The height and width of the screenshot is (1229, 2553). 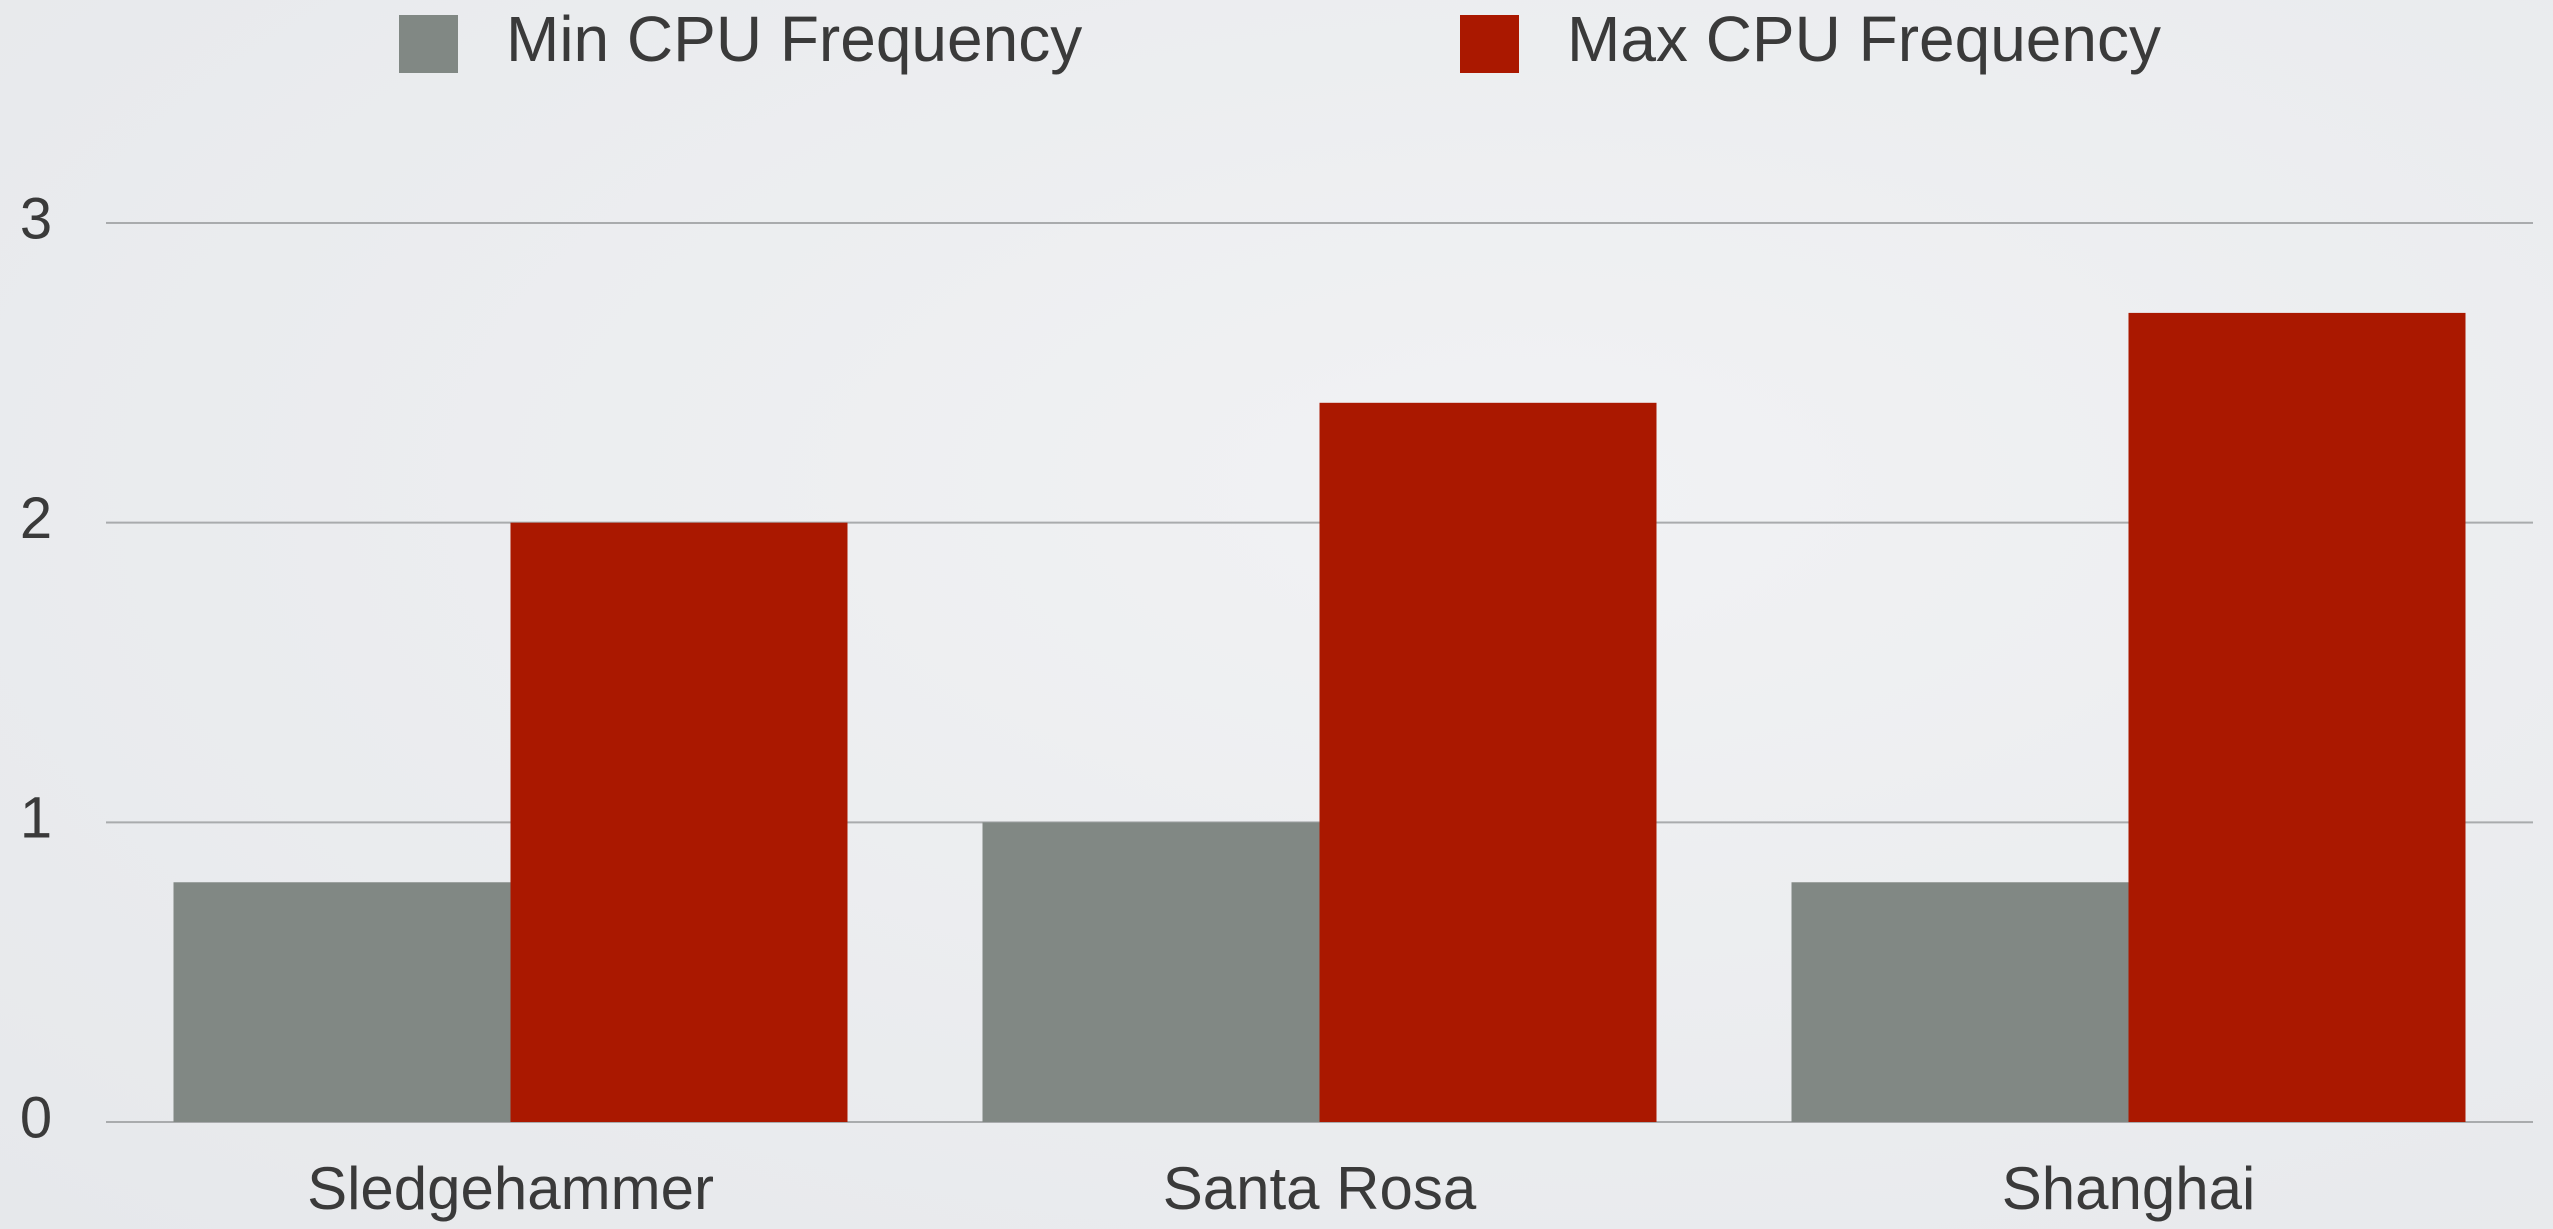 I want to click on y-tick-label: 1, so click(x=36, y=818).